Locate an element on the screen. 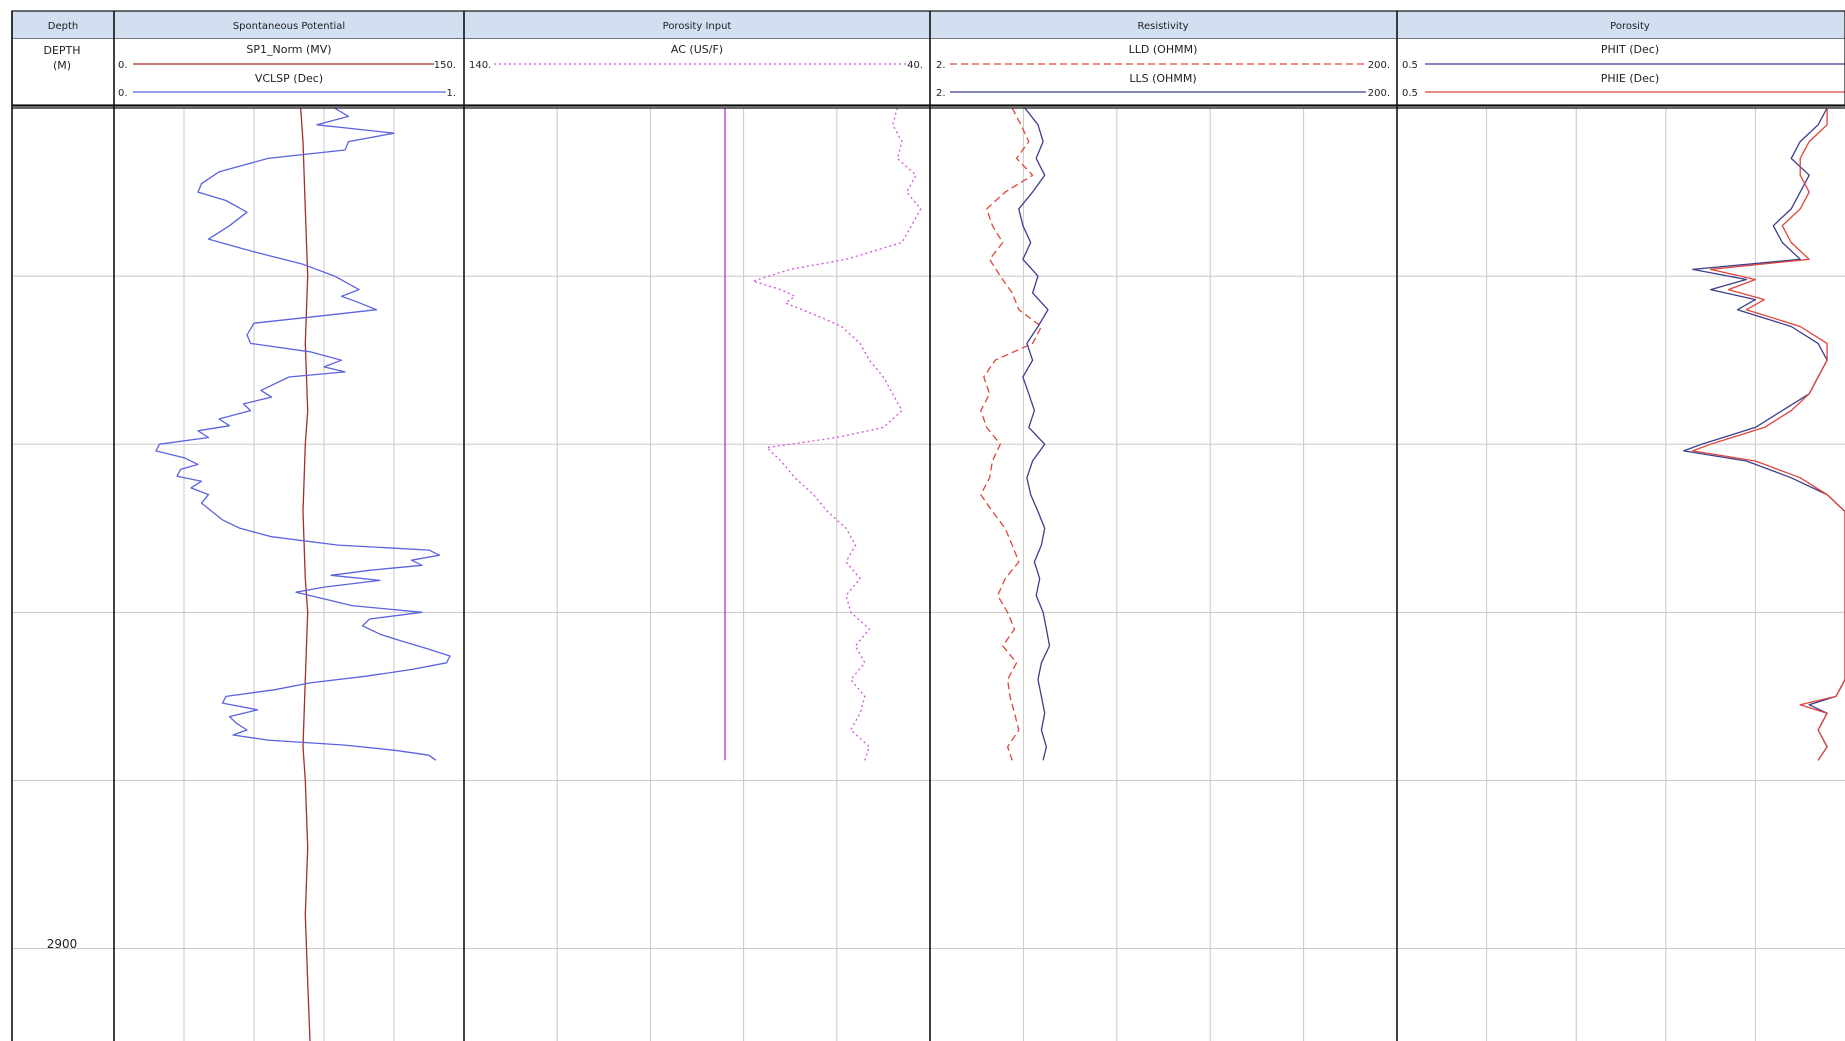 The image size is (1845, 1041). vclsp-curve-name: VCLSP (Dec) is located at coordinates (289, 78).